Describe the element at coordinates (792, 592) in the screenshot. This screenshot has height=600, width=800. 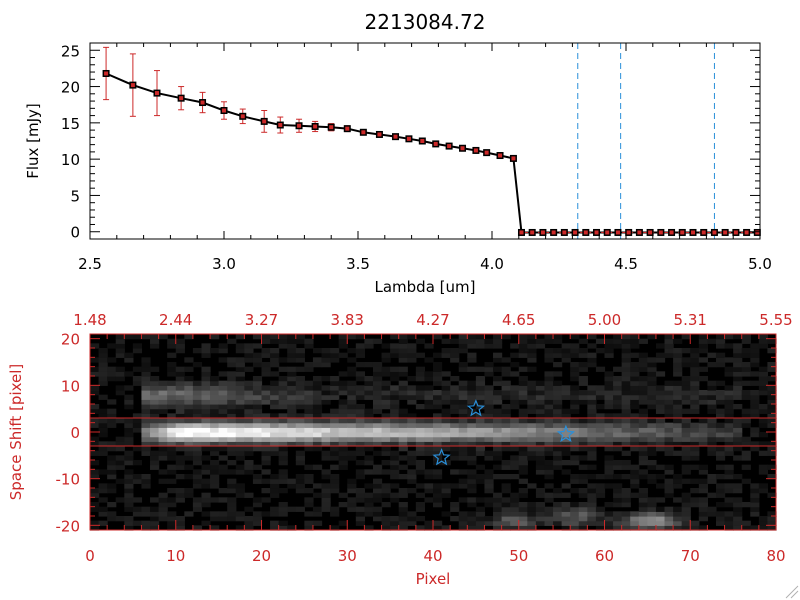
I see `resize-grip` at that location.